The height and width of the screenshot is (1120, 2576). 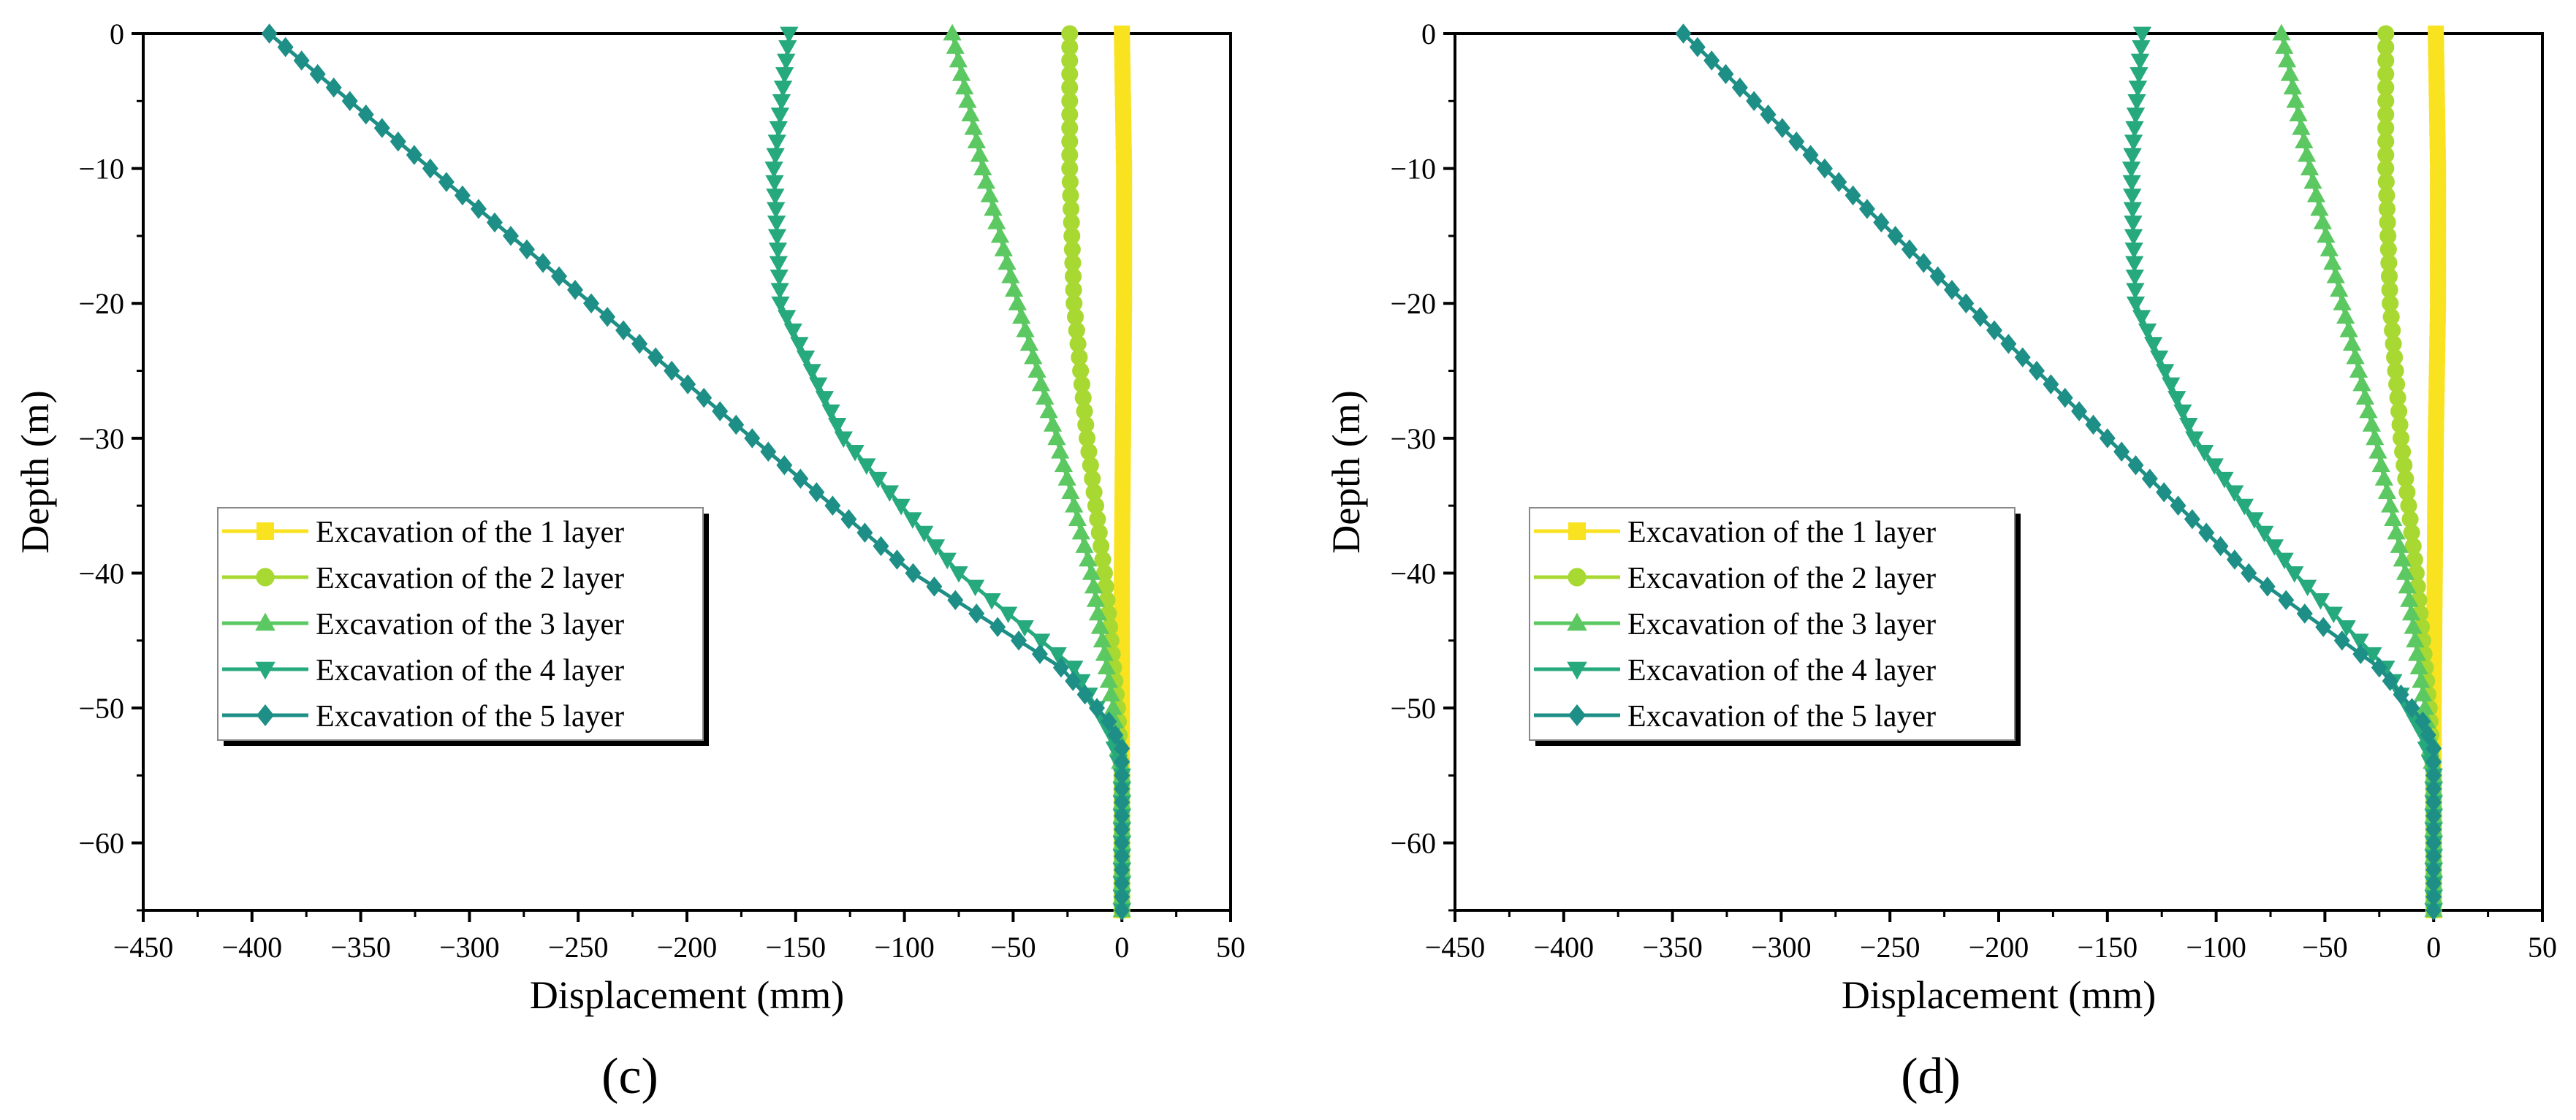 What do you see at coordinates (423, 670) in the screenshot?
I see `legend-item: Excavation of the 4 layer` at bounding box center [423, 670].